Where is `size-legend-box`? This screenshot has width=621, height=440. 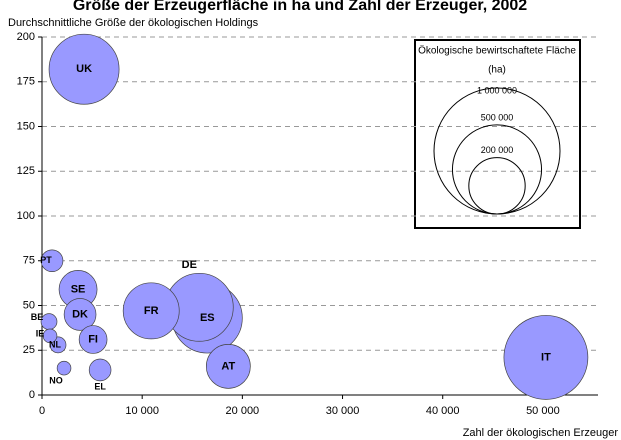 size-legend-box is located at coordinates (497, 134).